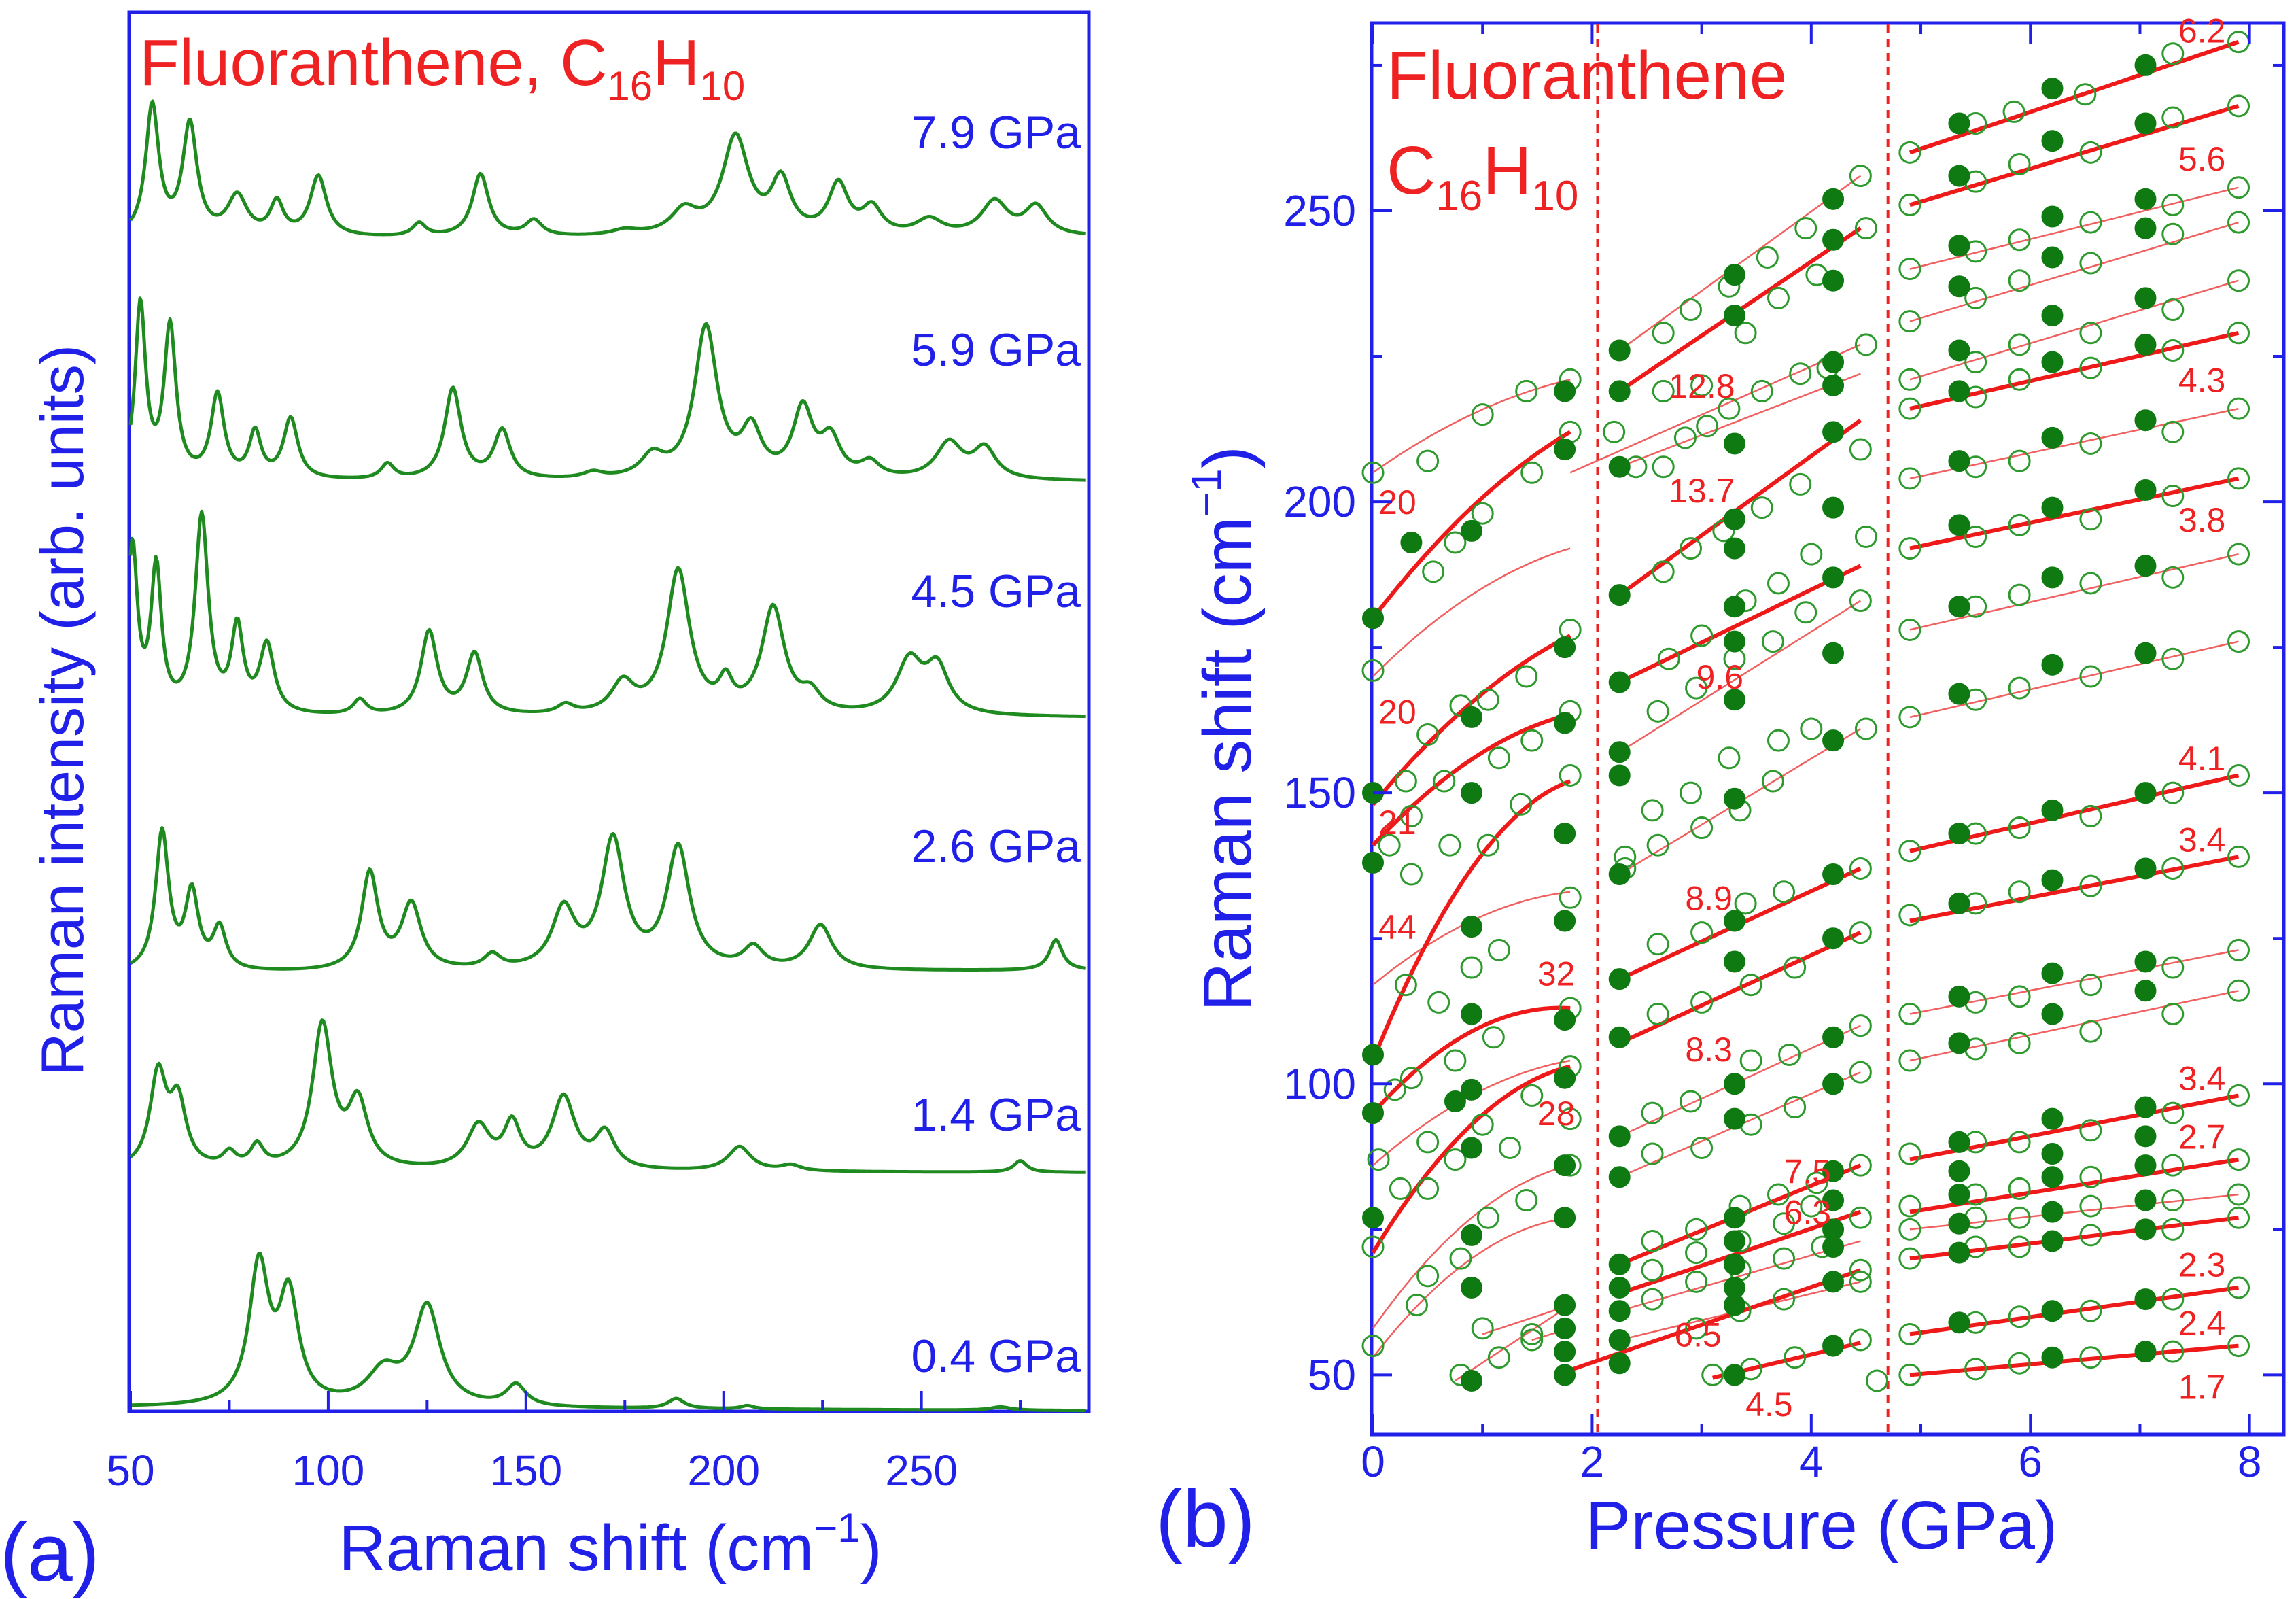 This screenshot has width=2296, height=1599. I want to click on slope-label: 3.8, so click(2202, 520).